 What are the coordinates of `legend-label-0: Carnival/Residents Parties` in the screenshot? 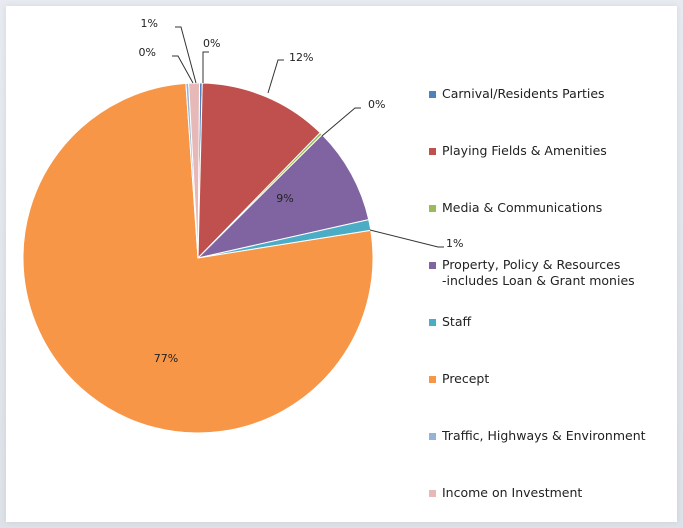 It's located at (523, 93).